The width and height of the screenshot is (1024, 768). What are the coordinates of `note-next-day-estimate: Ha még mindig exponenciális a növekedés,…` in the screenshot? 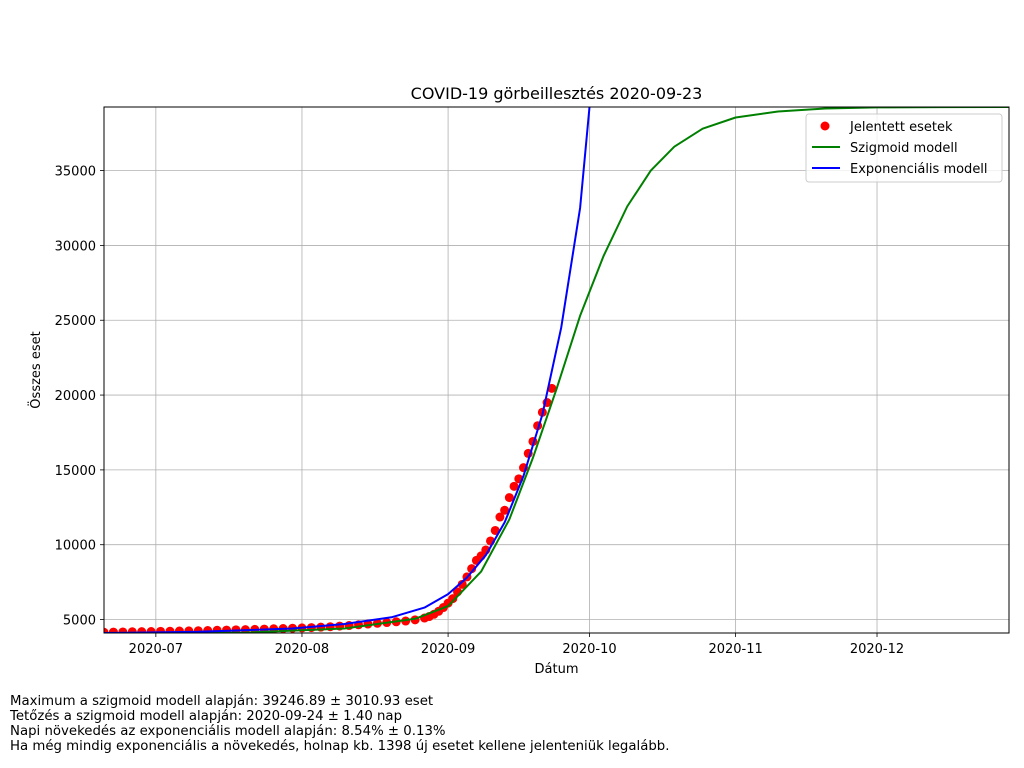 It's located at (340, 746).